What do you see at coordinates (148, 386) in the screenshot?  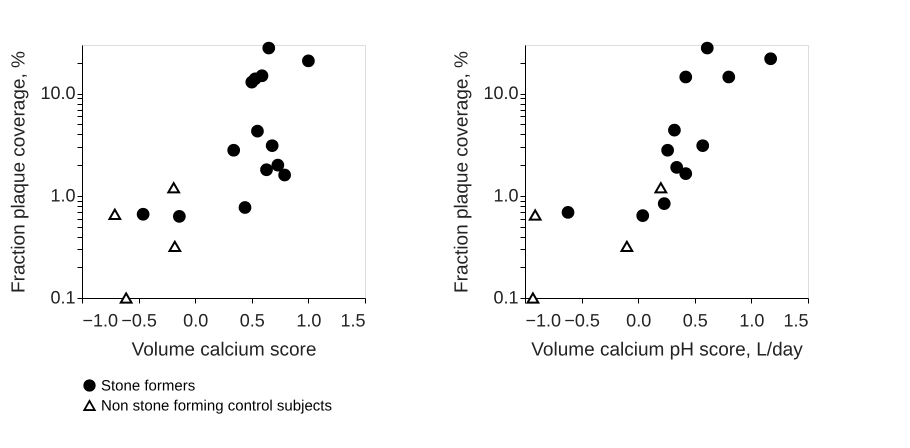 I see `legend-label: Stone formers` at bounding box center [148, 386].